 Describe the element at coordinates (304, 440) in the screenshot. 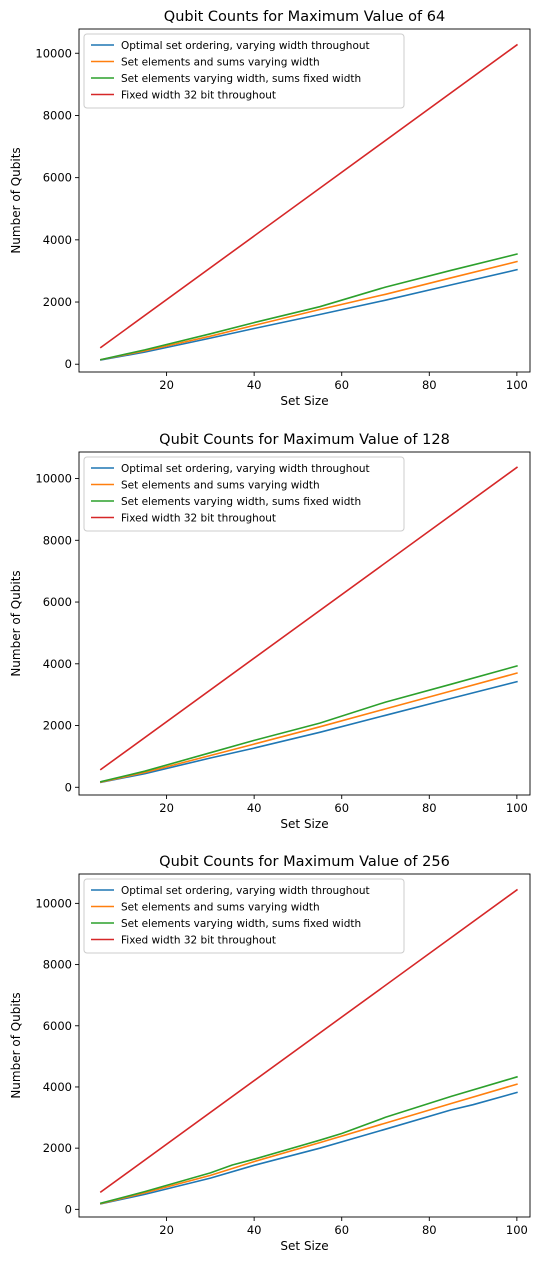

I see `chart-title: Qubit Counts for Maximum Value of 128` at that location.